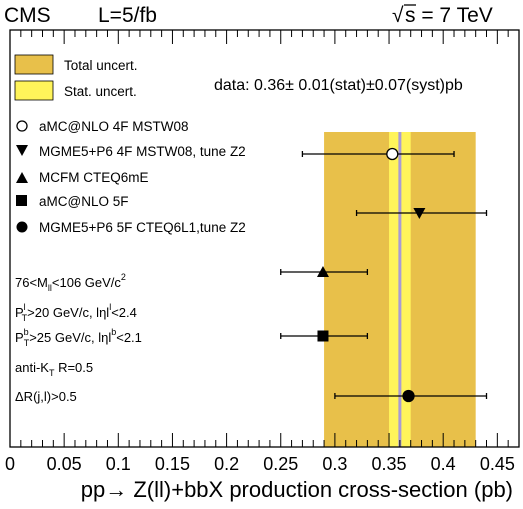  Describe the element at coordinates (22, 227) in the screenshot. I see `legend-marker-filled-circle-icon` at that location.